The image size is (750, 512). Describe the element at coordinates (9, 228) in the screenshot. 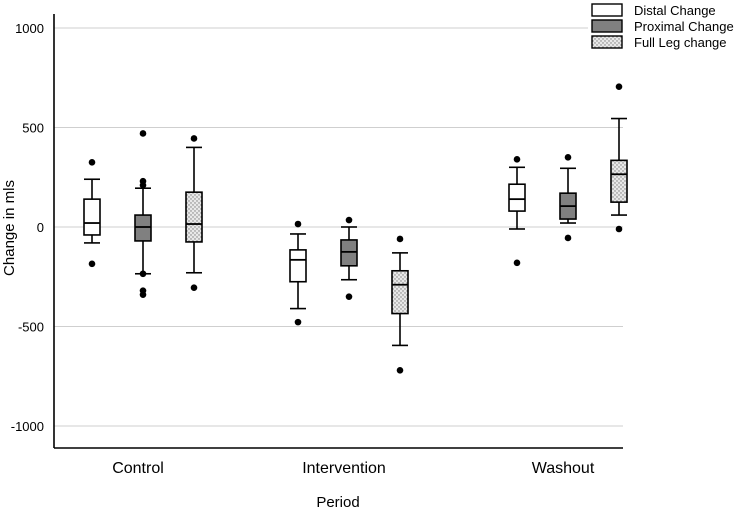

I see `y-axis-title: Change in mls` at that location.